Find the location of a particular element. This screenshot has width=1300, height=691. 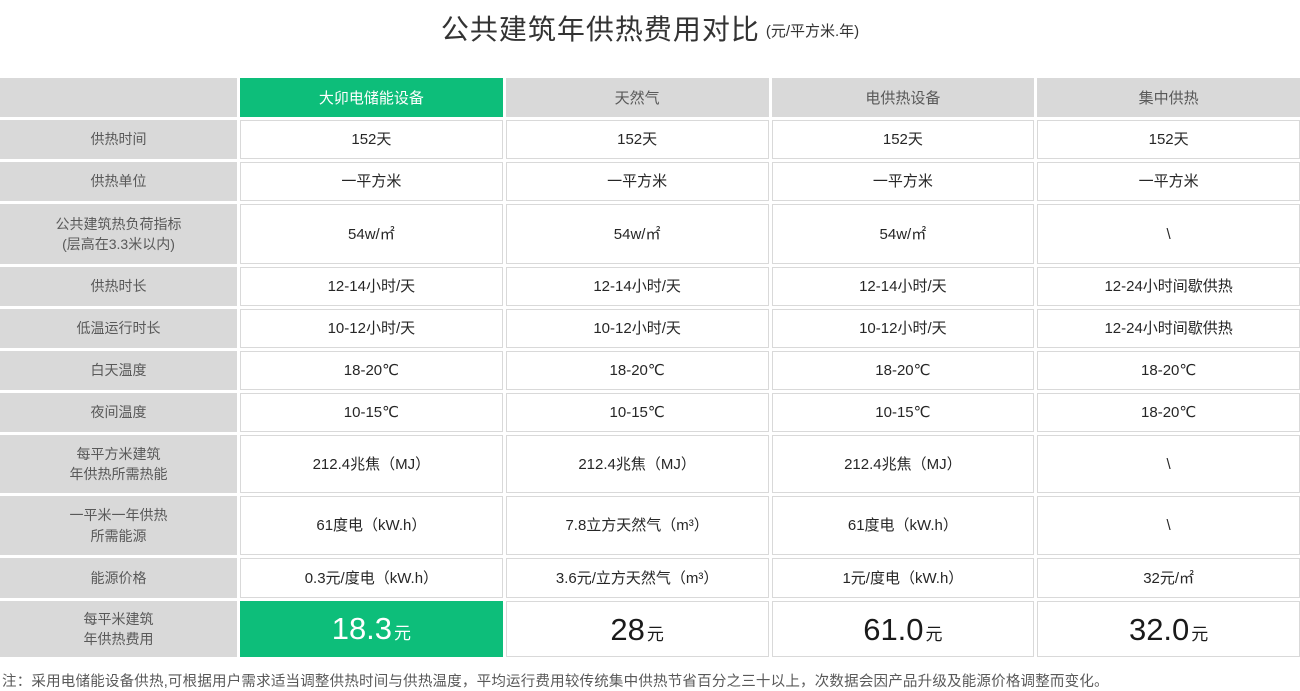

page-title: 公共建筑年供热费用对比 is located at coordinates (600, 29).